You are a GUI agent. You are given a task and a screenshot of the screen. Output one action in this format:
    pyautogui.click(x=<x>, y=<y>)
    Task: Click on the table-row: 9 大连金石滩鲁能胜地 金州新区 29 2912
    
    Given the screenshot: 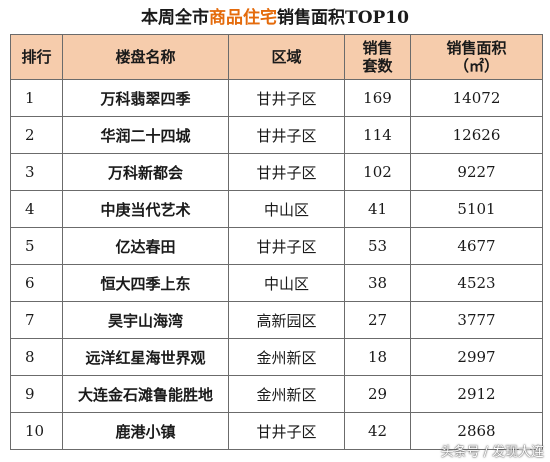 What is the action you would take?
    pyautogui.click(x=276, y=394)
    